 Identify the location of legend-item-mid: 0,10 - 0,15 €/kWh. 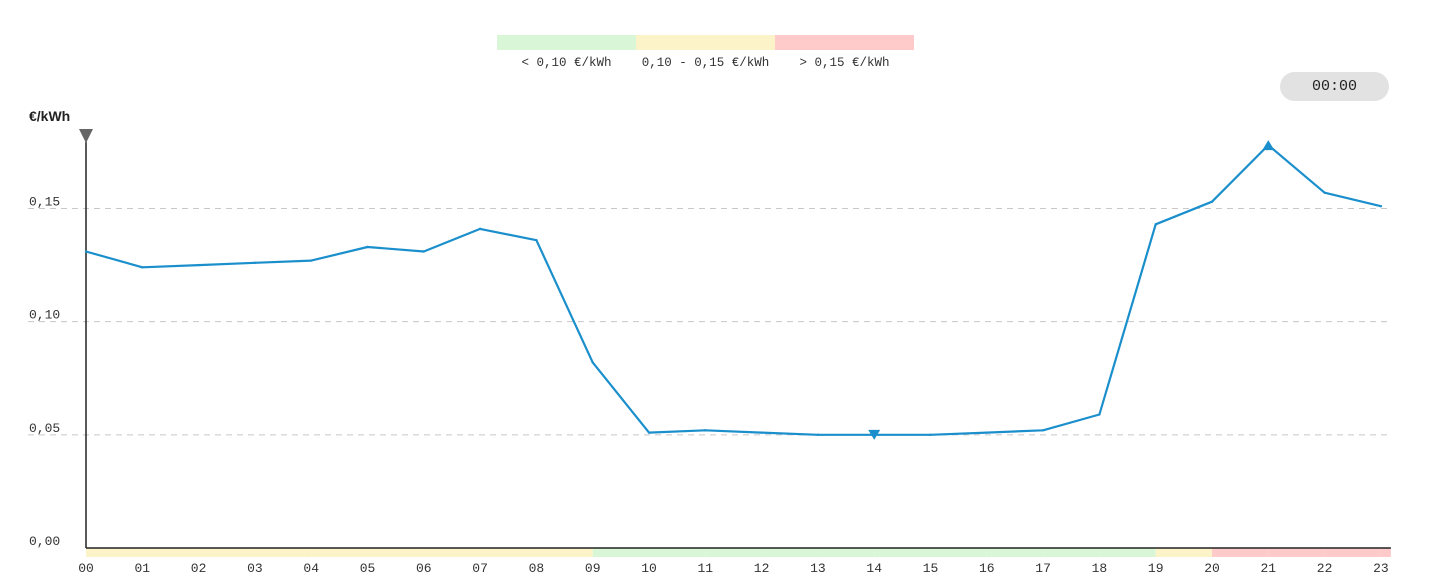
(705, 52).